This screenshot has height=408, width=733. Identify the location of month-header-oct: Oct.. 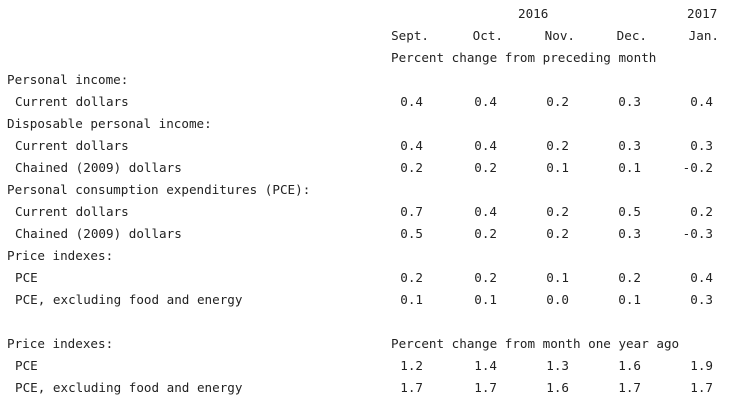
(487, 35).